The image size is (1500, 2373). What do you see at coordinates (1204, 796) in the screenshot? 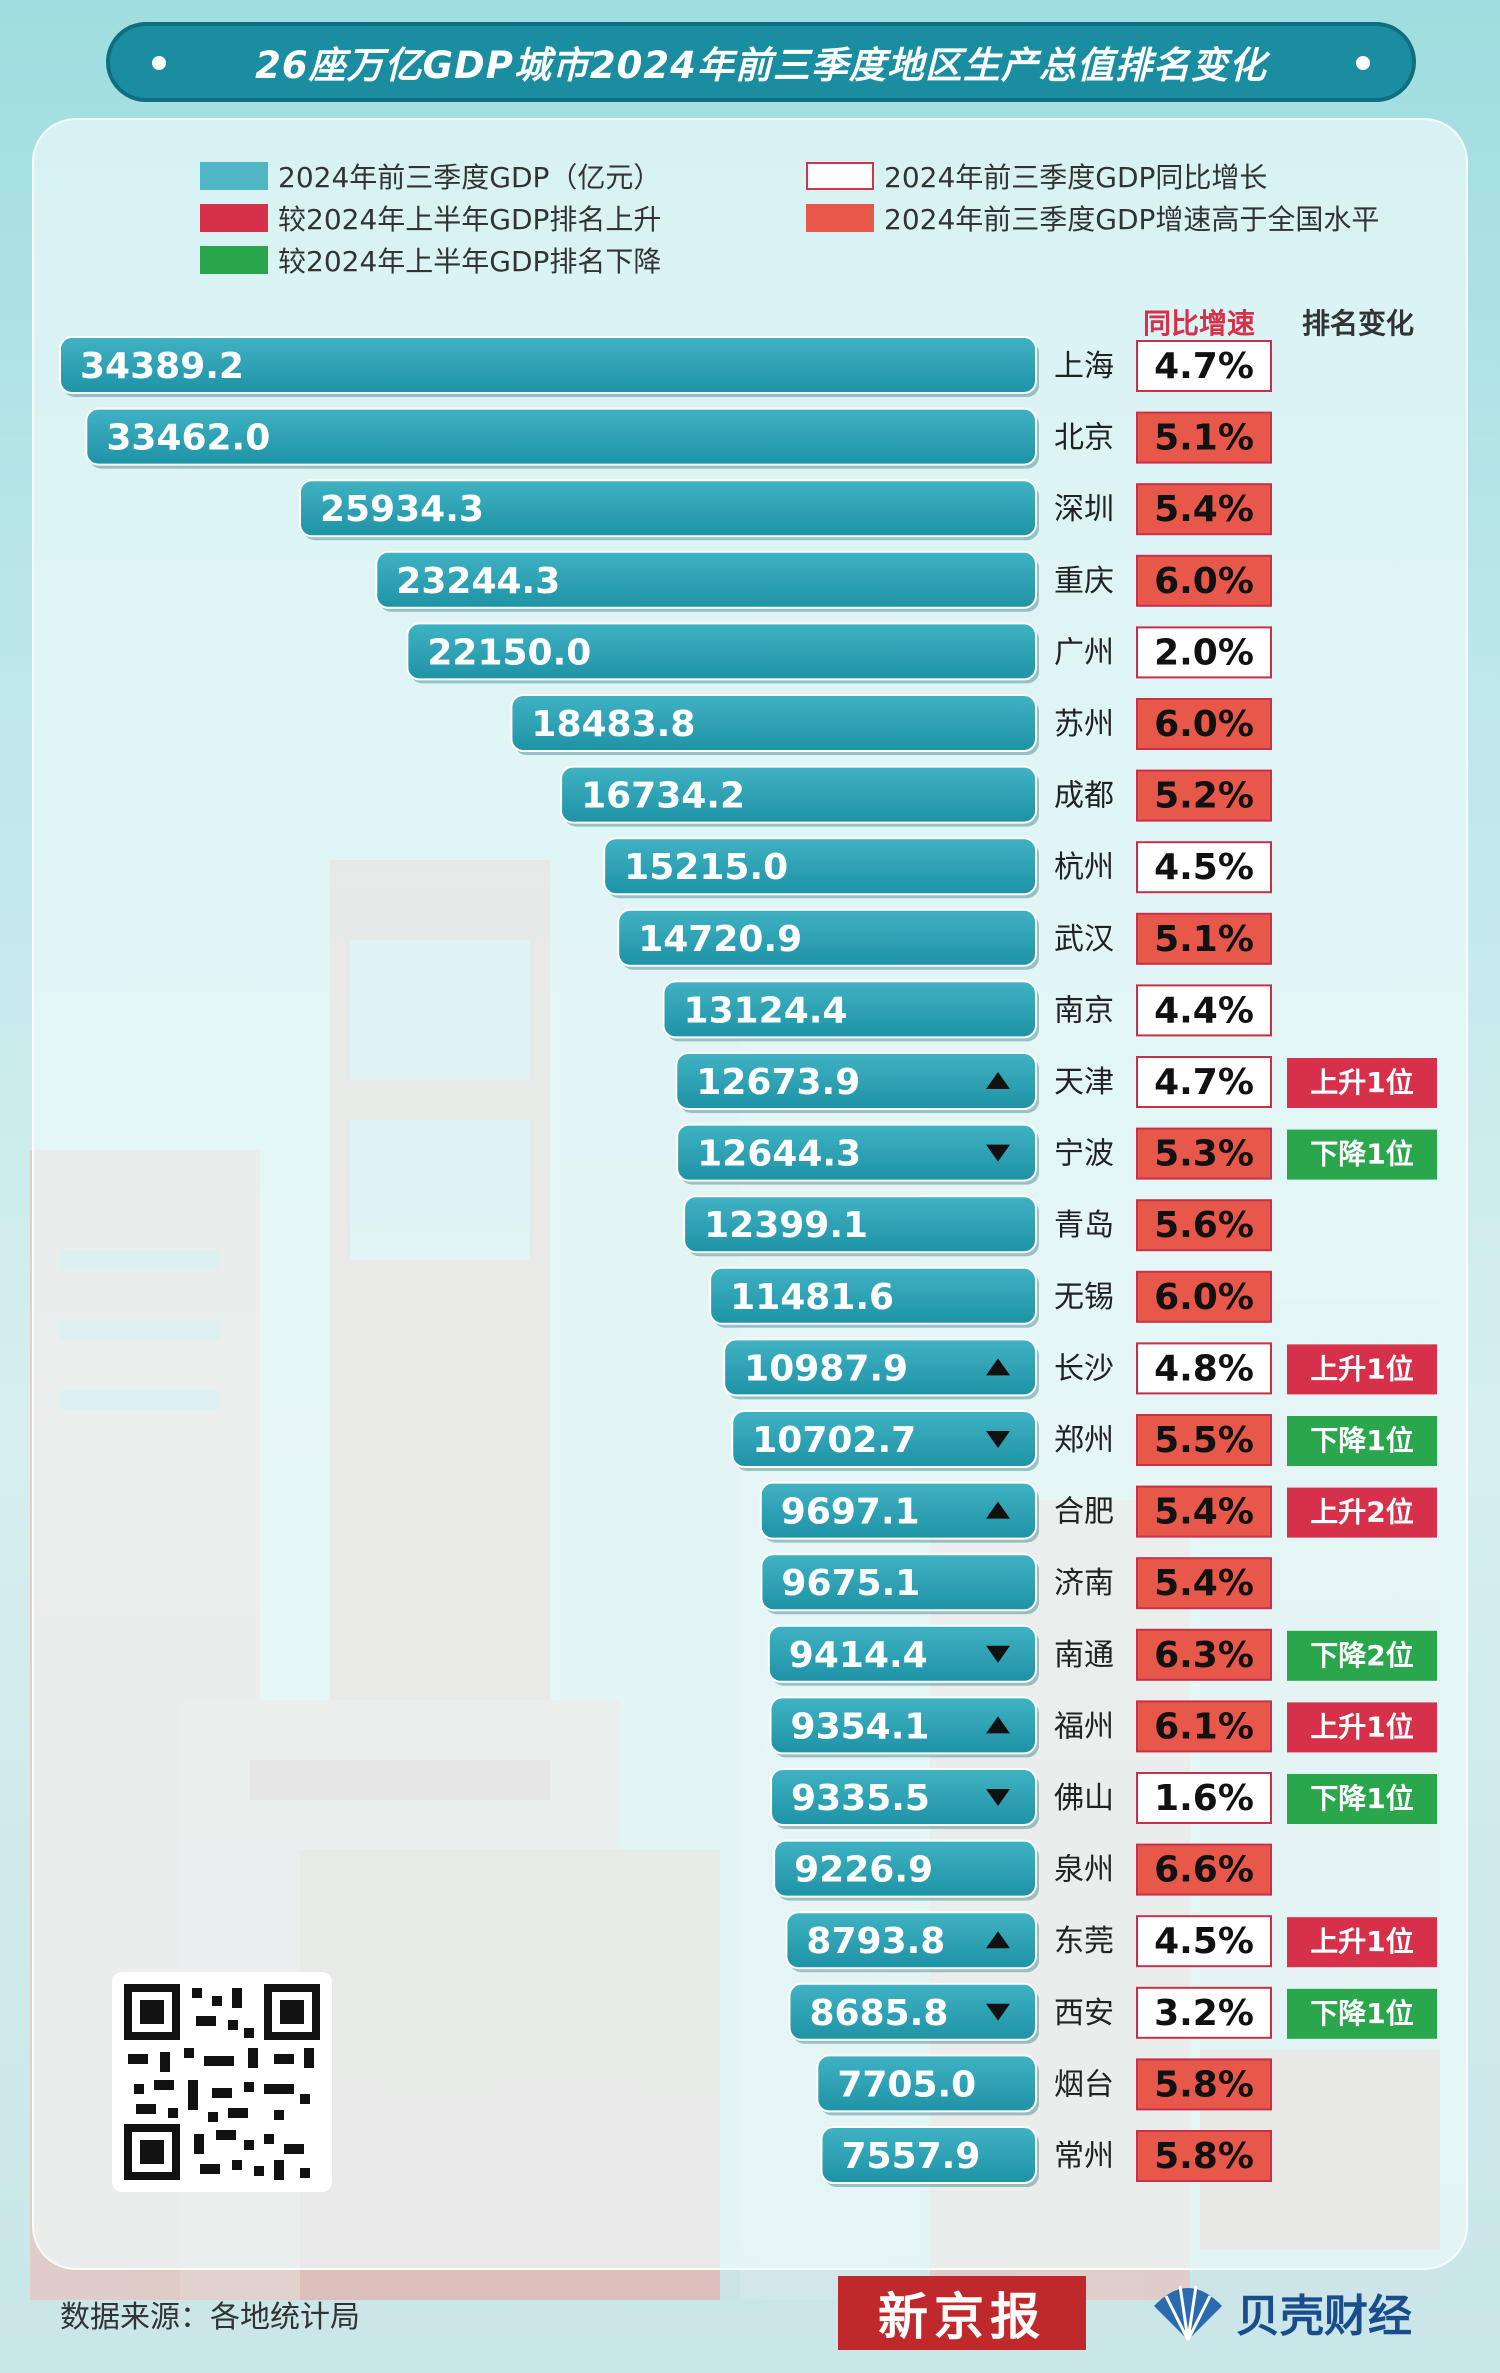
I see `growth-value-label: 5.2%` at bounding box center [1204, 796].